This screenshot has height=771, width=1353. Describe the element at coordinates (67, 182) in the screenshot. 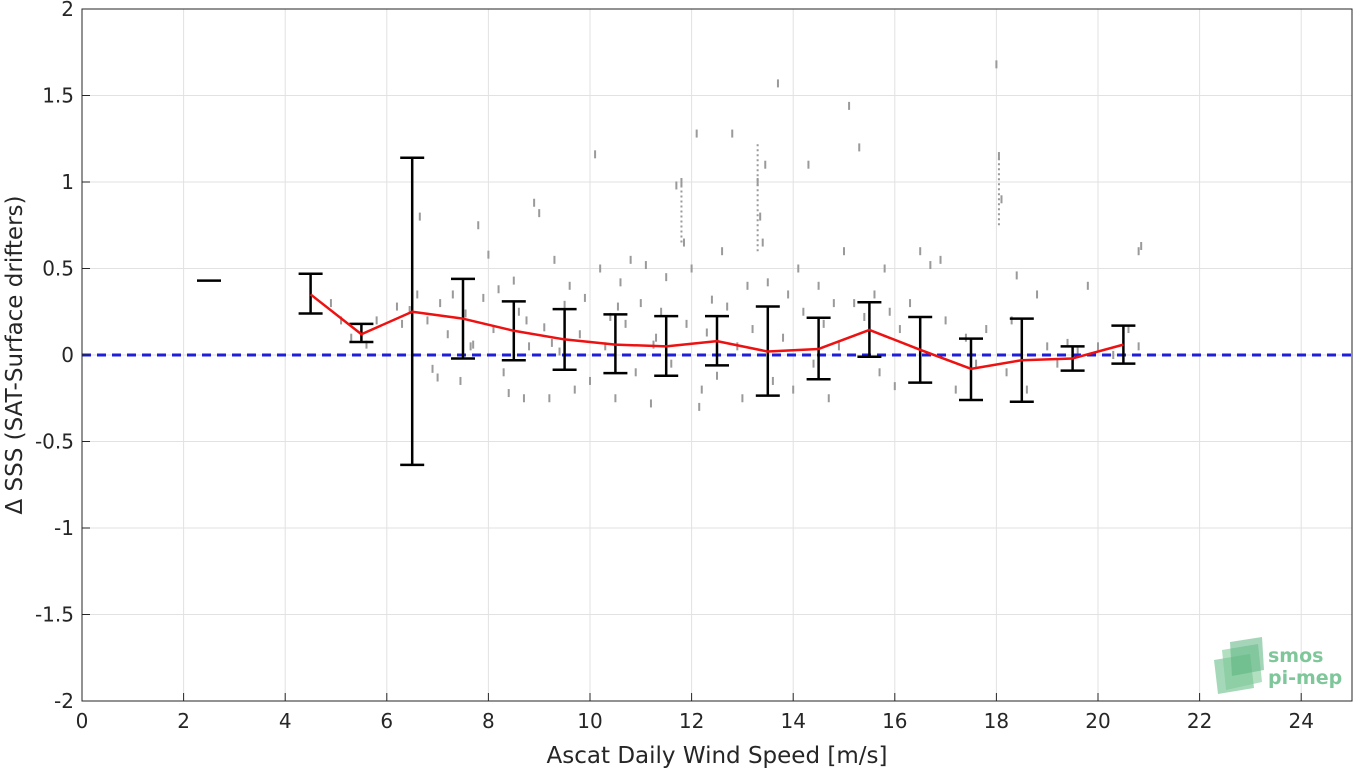

I see `y-tick-label: 1` at that location.